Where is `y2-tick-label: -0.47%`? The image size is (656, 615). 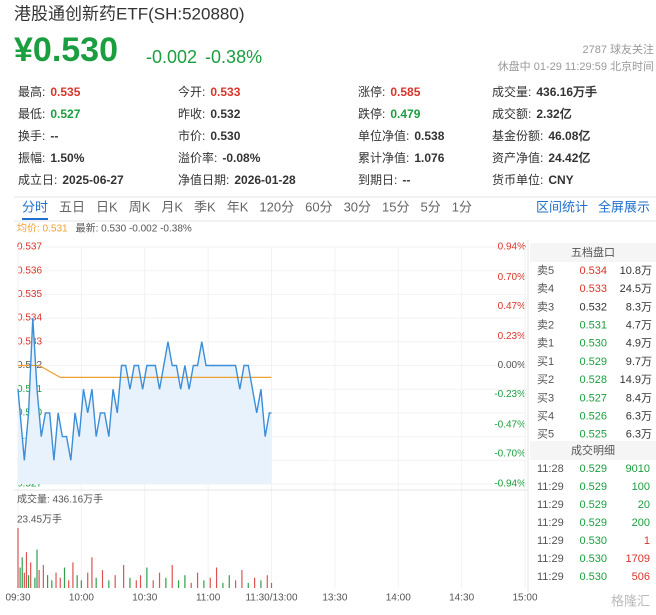 y2-tick-label: -0.47% is located at coordinates (510, 424).